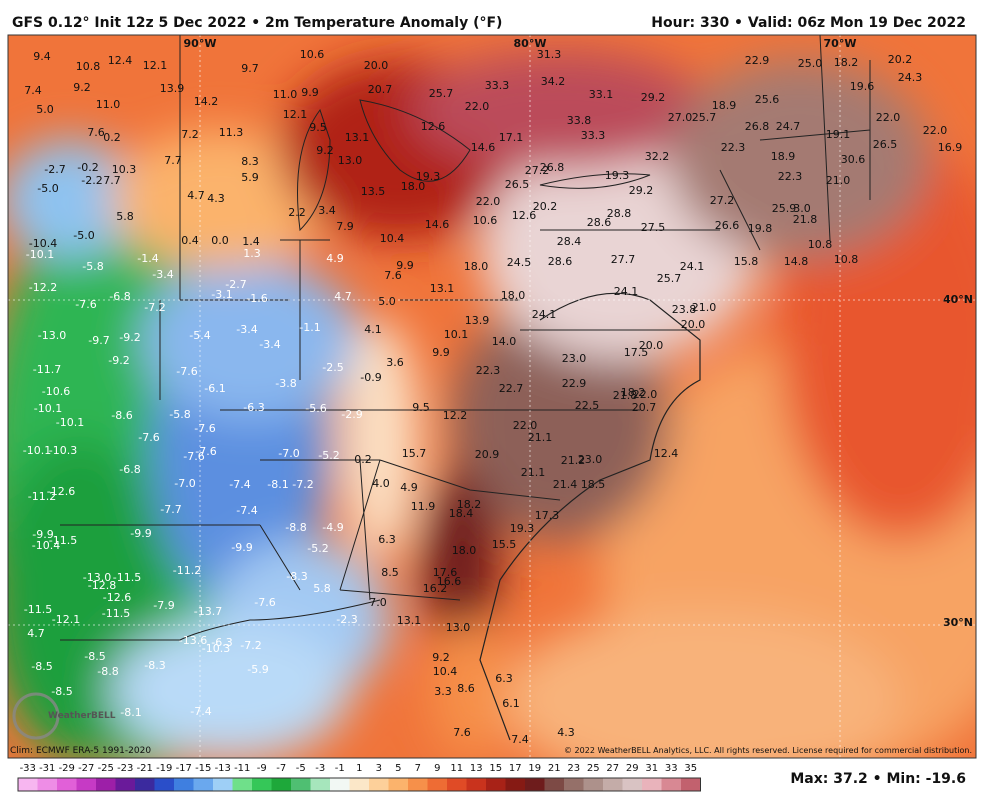 Image resolution: width=984 pixels, height=812 pixels. Describe the element at coordinates (179, 414) in the screenshot. I see `anomaly-label: -5.8` at that location.